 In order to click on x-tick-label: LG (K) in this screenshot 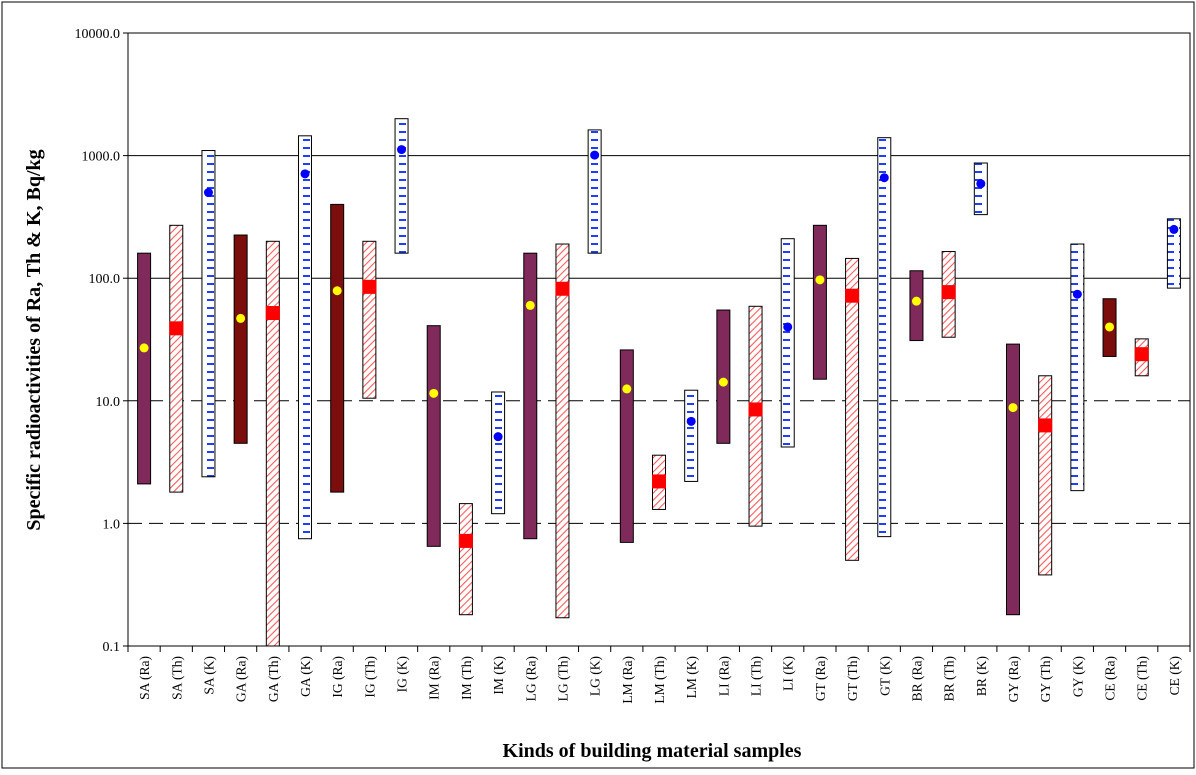, I will do `click(595, 676)`.